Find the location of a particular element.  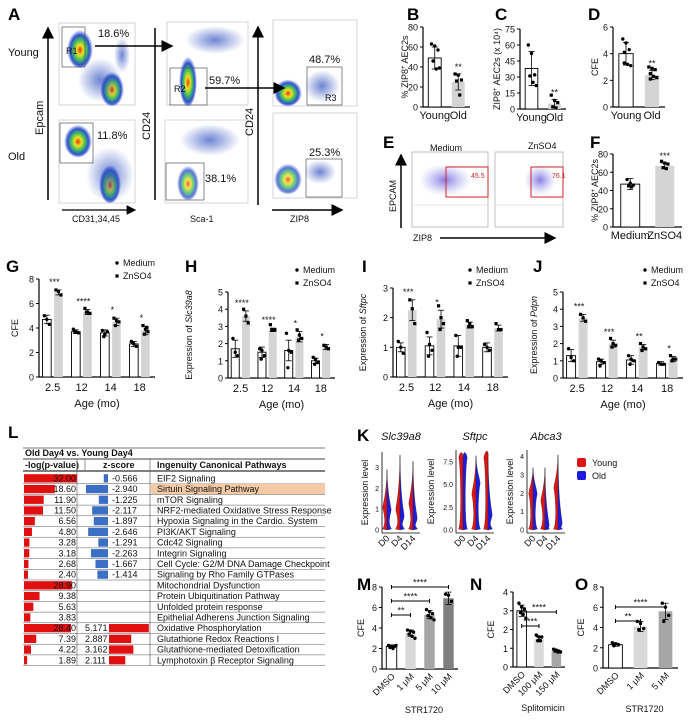

x-axis-label: Age (mo) is located at coordinates (96, 404).